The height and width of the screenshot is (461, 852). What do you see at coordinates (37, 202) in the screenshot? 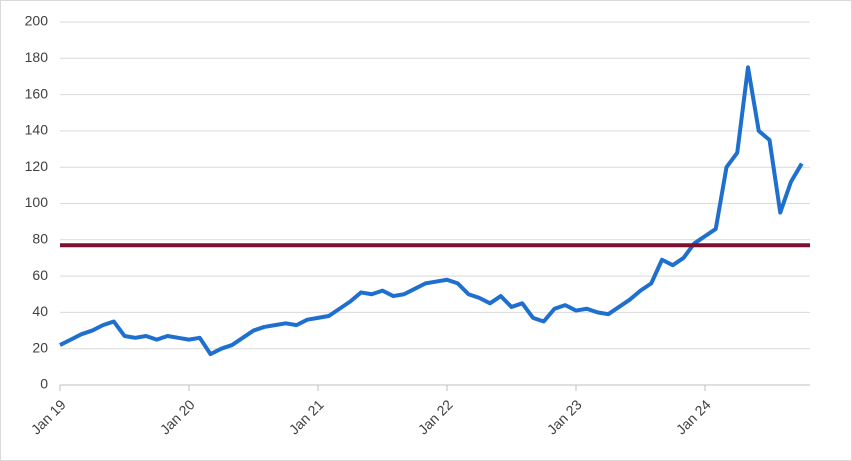
I see `y-tick-label: 100` at bounding box center [37, 202].